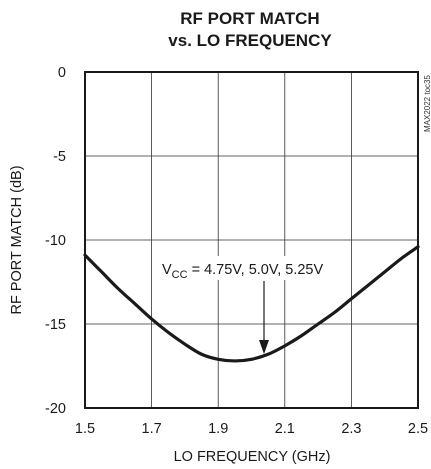 The height and width of the screenshot is (469, 431). I want to click on y-axis-label: RF PORT MATCH (dB), so click(17, 239).